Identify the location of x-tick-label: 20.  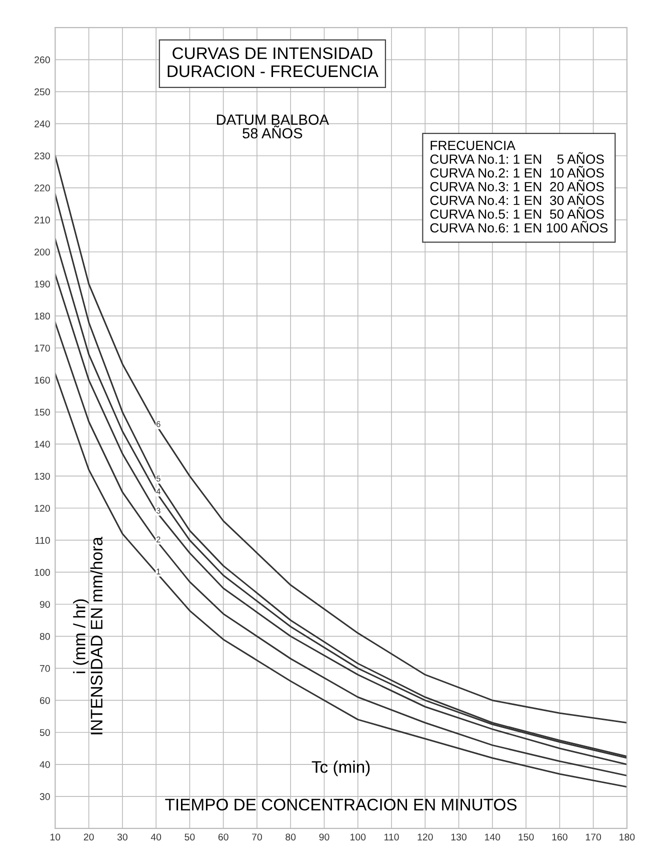
(89, 837).